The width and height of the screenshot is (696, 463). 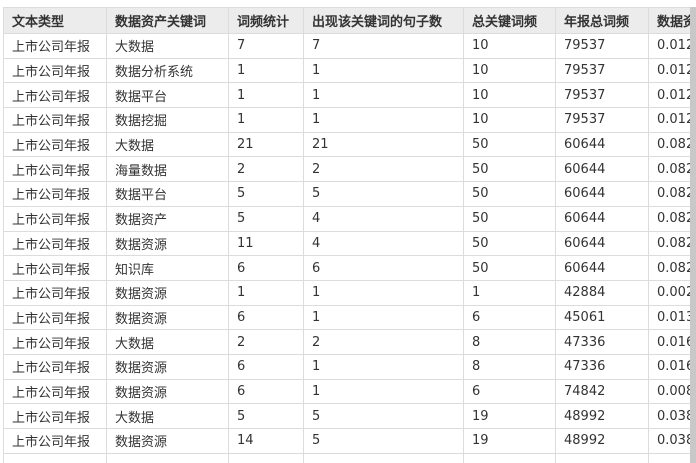 I want to click on column-header: 数据资, so click(x=669, y=20).